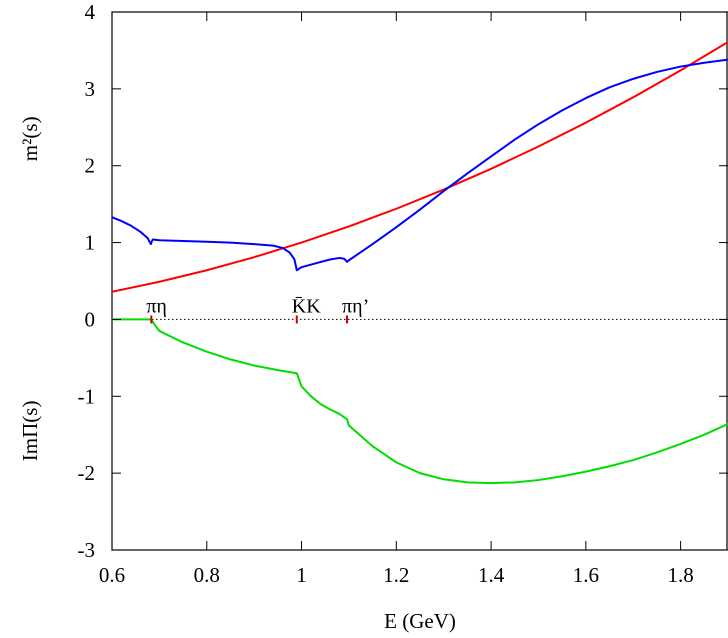 Image resolution: width=728 pixels, height=638 pixels. I want to click on x-tick-label: 0.8, so click(207, 575).